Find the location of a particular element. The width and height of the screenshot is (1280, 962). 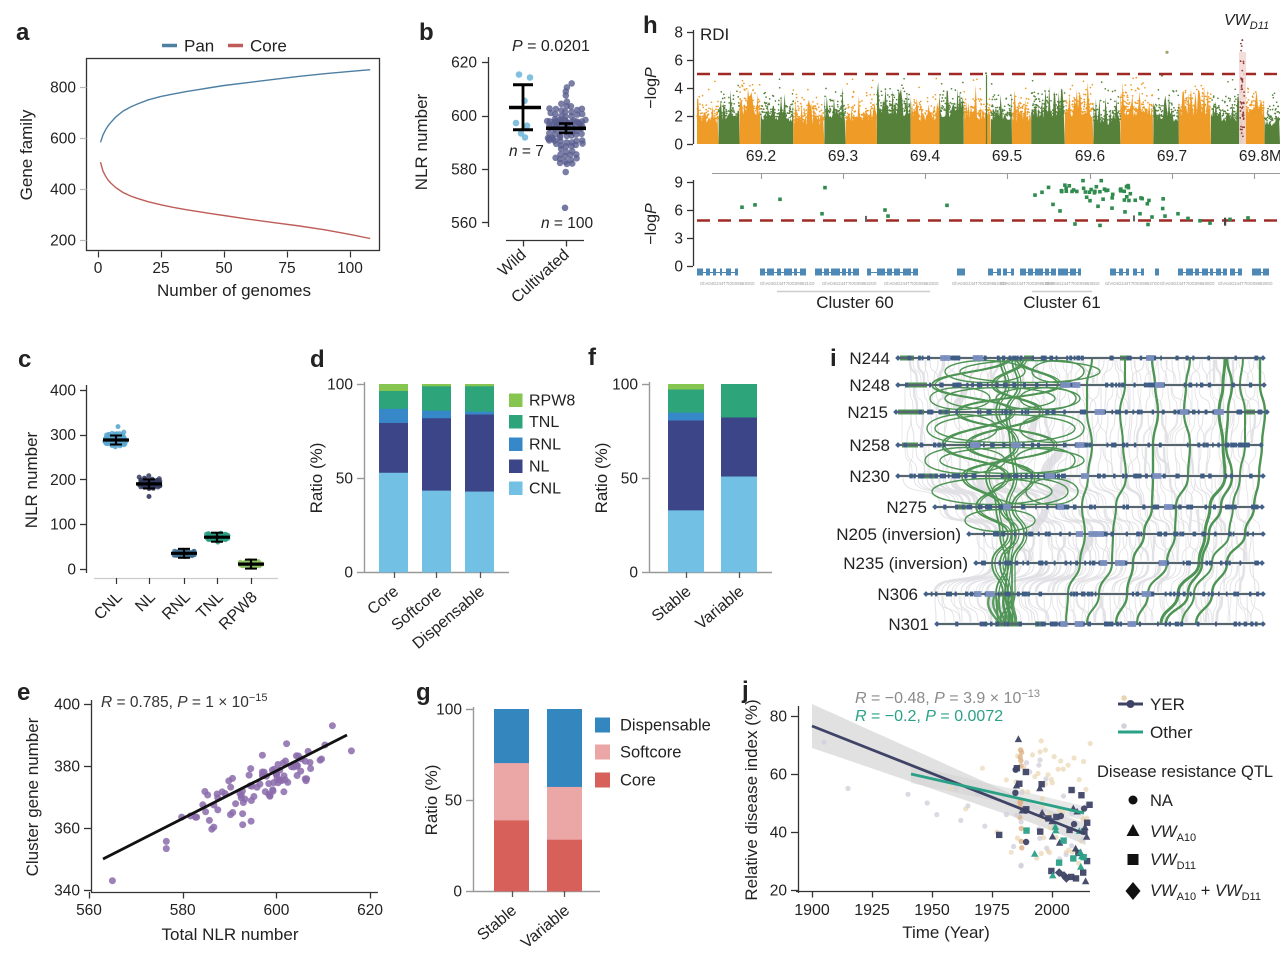

svg-text: Pan is located at coordinates (199, 46).